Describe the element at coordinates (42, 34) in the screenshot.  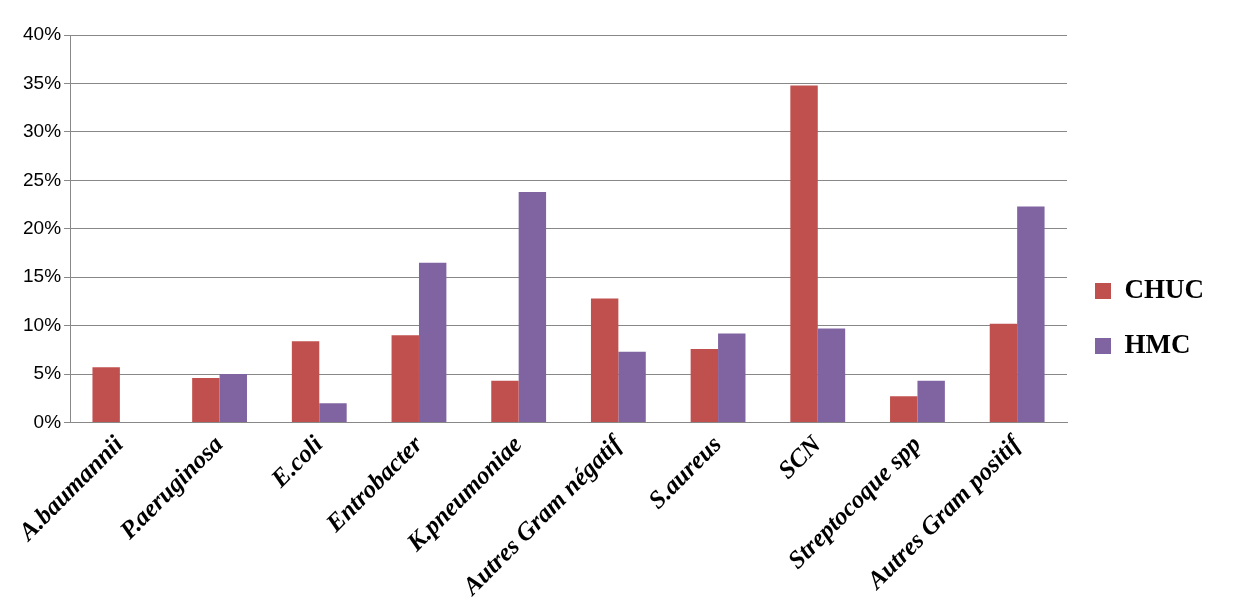
I see `y-tick-label: 40%` at that location.